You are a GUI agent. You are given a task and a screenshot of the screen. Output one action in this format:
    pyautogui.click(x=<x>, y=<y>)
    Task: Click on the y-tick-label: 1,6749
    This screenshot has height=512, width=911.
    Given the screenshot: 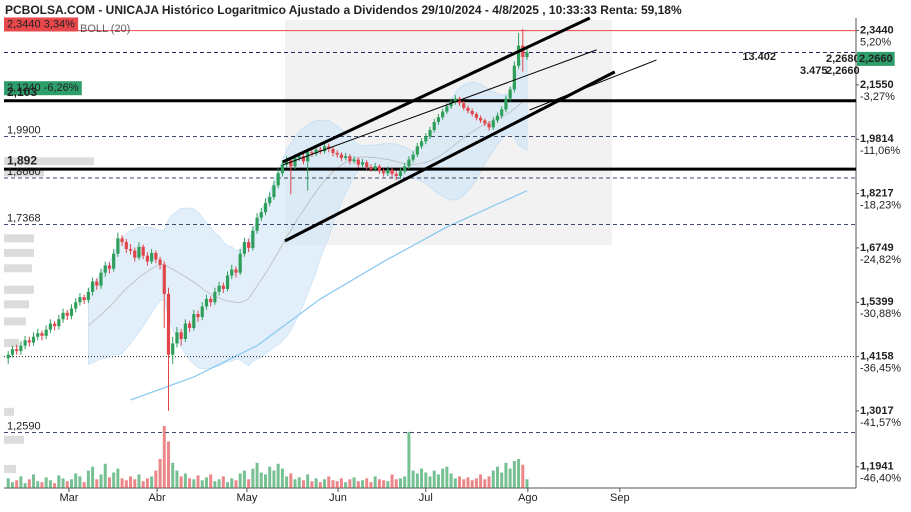 What is the action you would take?
    pyautogui.click(x=877, y=248)
    